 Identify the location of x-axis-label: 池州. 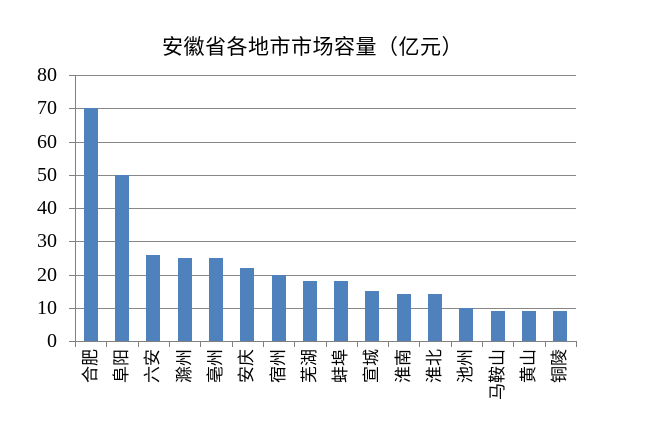
(466, 366).